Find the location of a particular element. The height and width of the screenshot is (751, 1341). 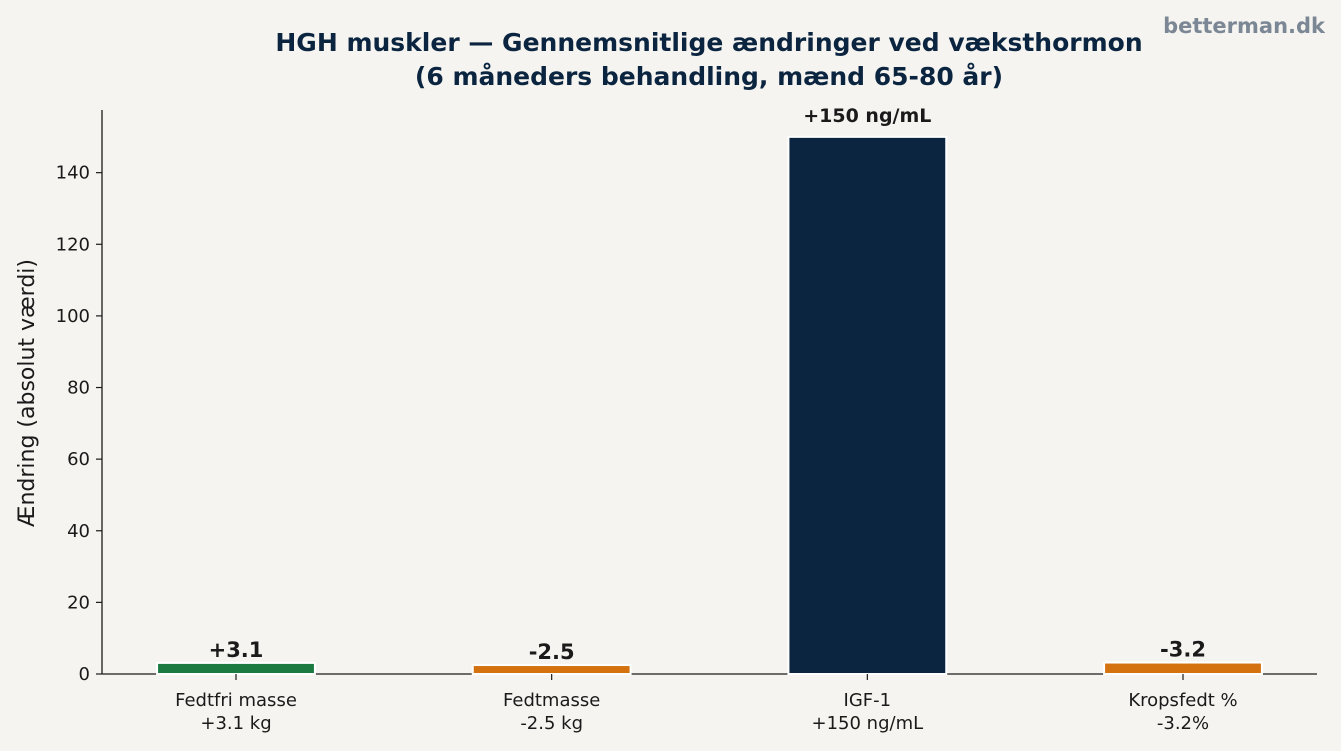

x-tick-label: -2.5 kg is located at coordinates (551, 723).